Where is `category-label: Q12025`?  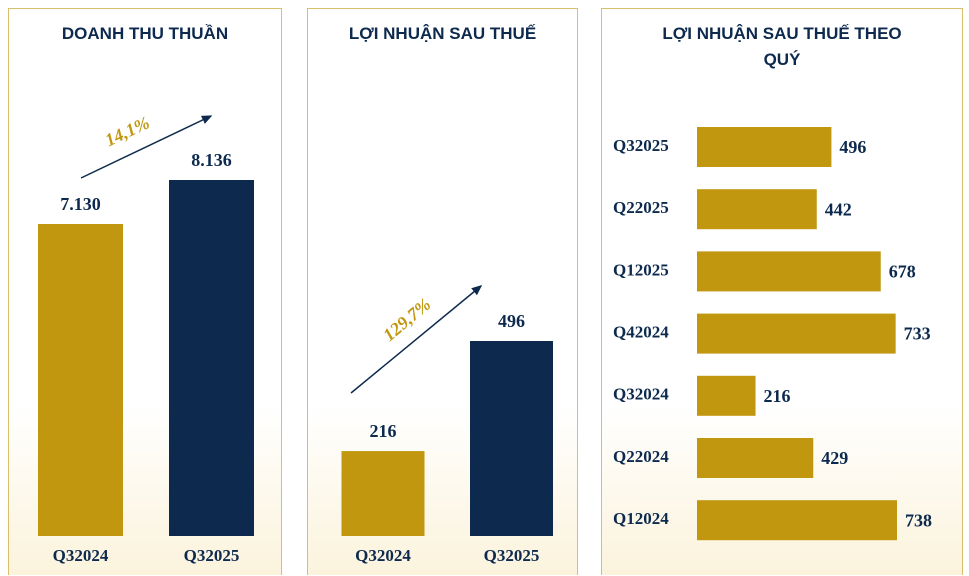
category-label: Q12025 is located at coordinates (641, 269).